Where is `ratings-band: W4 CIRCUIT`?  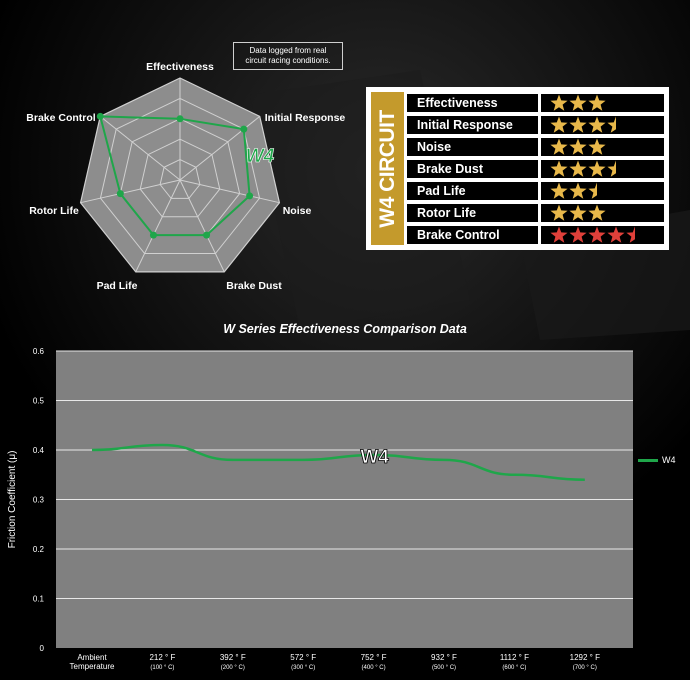
ratings-band: W4 CIRCUIT is located at coordinates (387, 168).